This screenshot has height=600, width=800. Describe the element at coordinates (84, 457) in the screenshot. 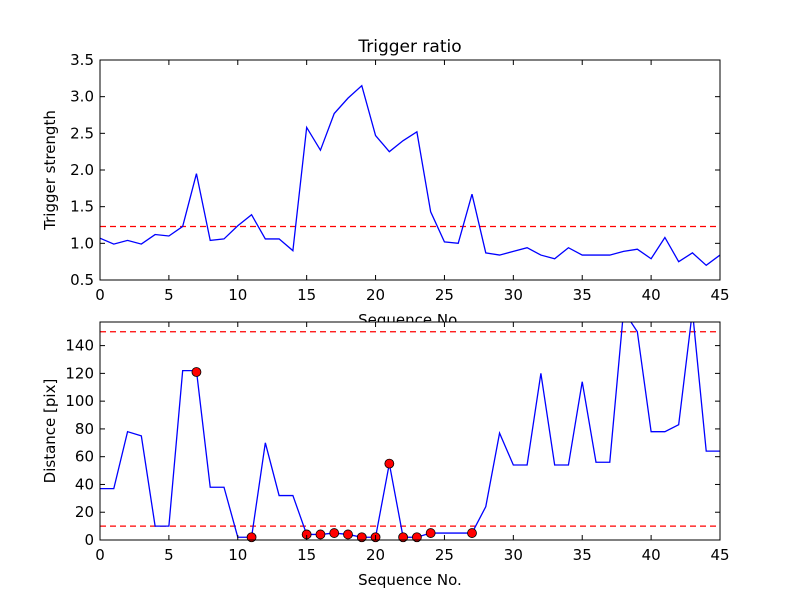

I see `y-tick-label: 60` at that location.